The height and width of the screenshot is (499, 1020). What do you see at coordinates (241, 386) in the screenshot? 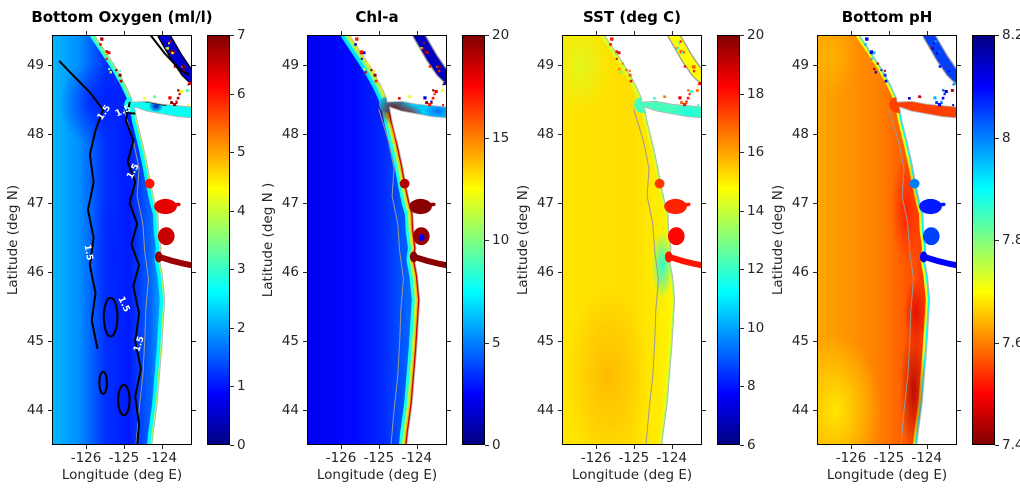
I see `colorbar-tick-label: 1` at bounding box center [241, 386].